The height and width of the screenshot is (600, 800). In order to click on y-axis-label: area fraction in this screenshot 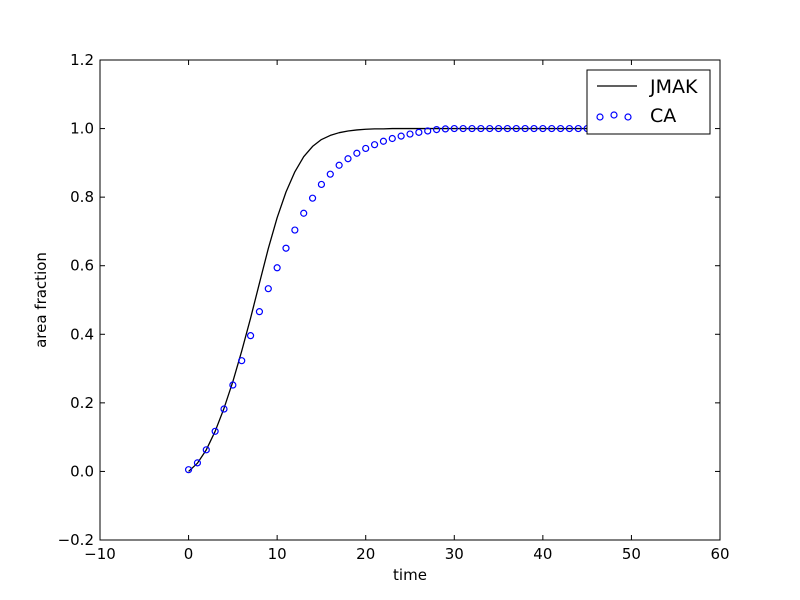, I will do `click(41, 300)`.